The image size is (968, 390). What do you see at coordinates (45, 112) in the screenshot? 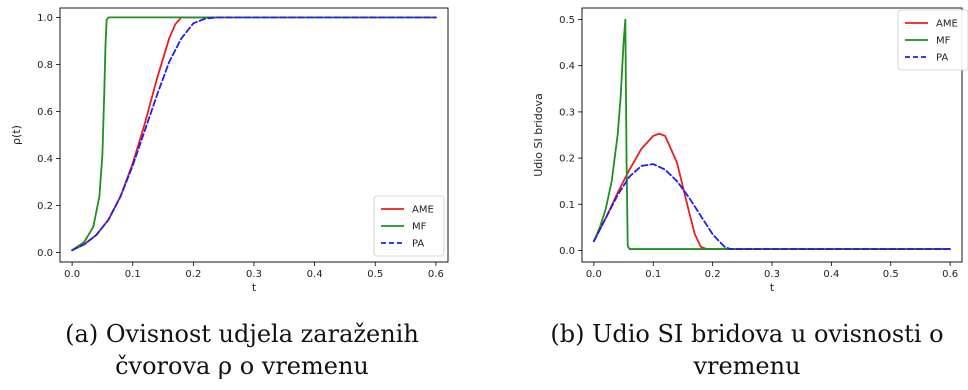
I see `y-tick-label: 0.6` at bounding box center [45, 112].